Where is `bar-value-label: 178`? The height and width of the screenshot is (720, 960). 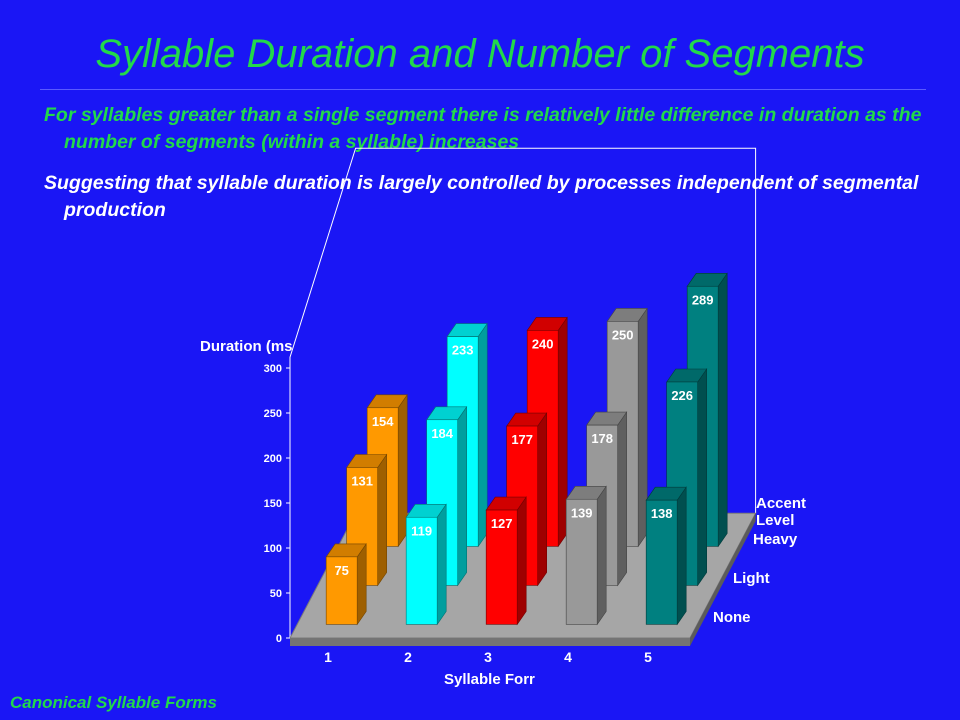
bar-value-label: 178 is located at coordinates (602, 438).